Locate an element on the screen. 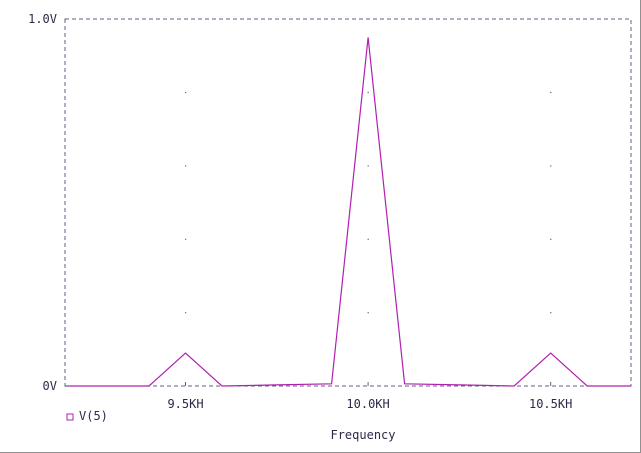  x-tick-label: 9.5KH is located at coordinates (185, 404).